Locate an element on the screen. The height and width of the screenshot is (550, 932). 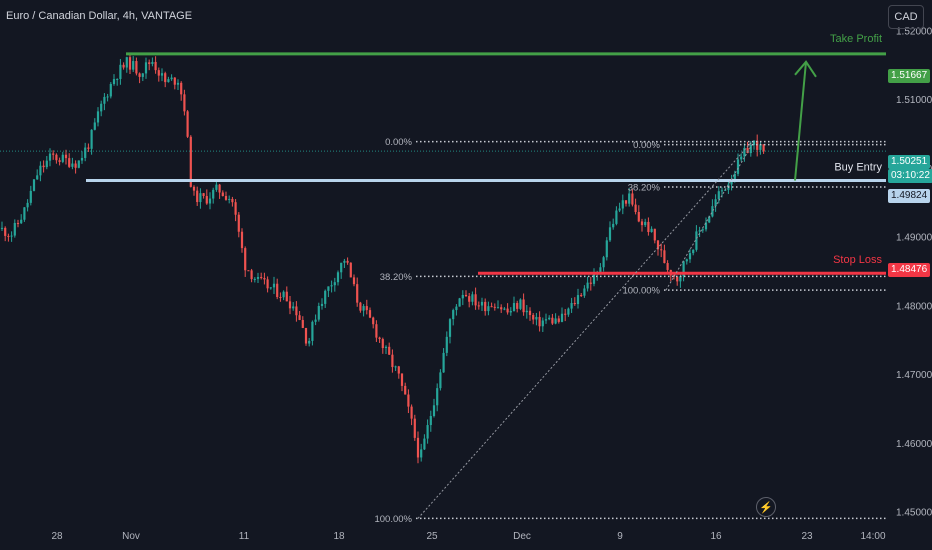
x-tick-label: 28 is located at coordinates (57, 536).